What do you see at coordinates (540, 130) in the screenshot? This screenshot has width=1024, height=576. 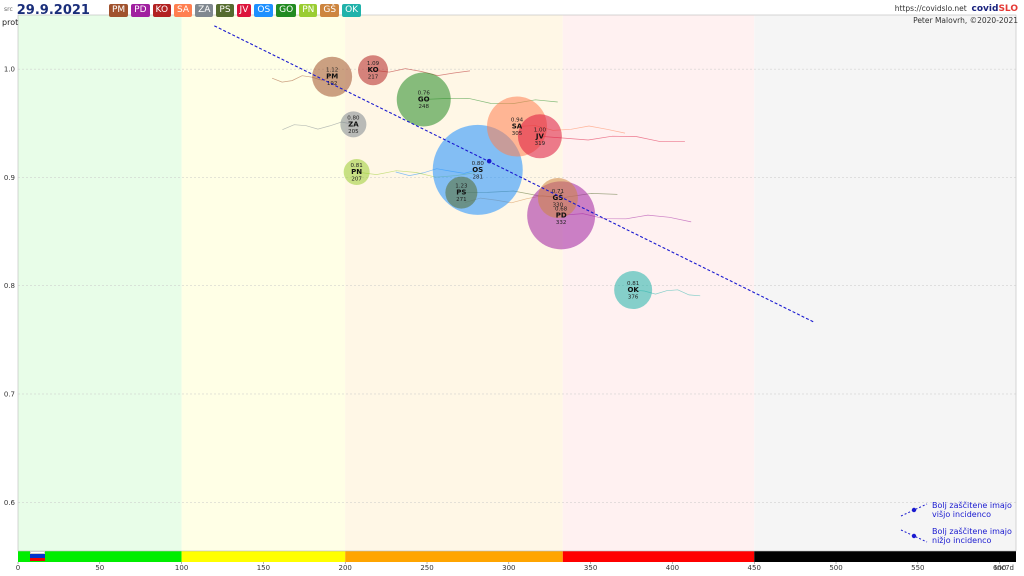 I see `bubble-value-label: 1.00` at bounding box center [540, 130].